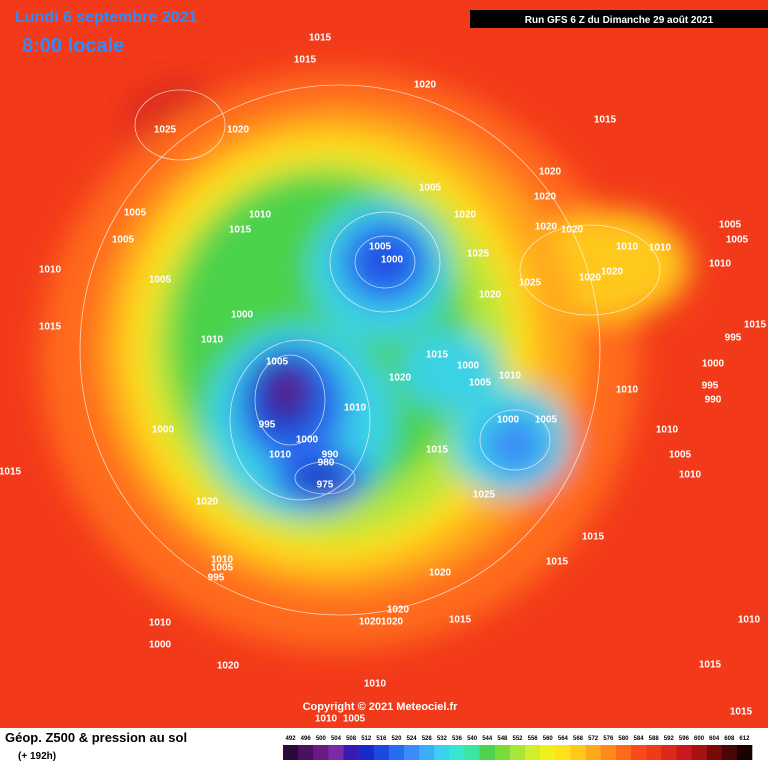 The width and height of the screenshot is (768, 768). I want to click on colorbar-label: 572, so click(593, 739).